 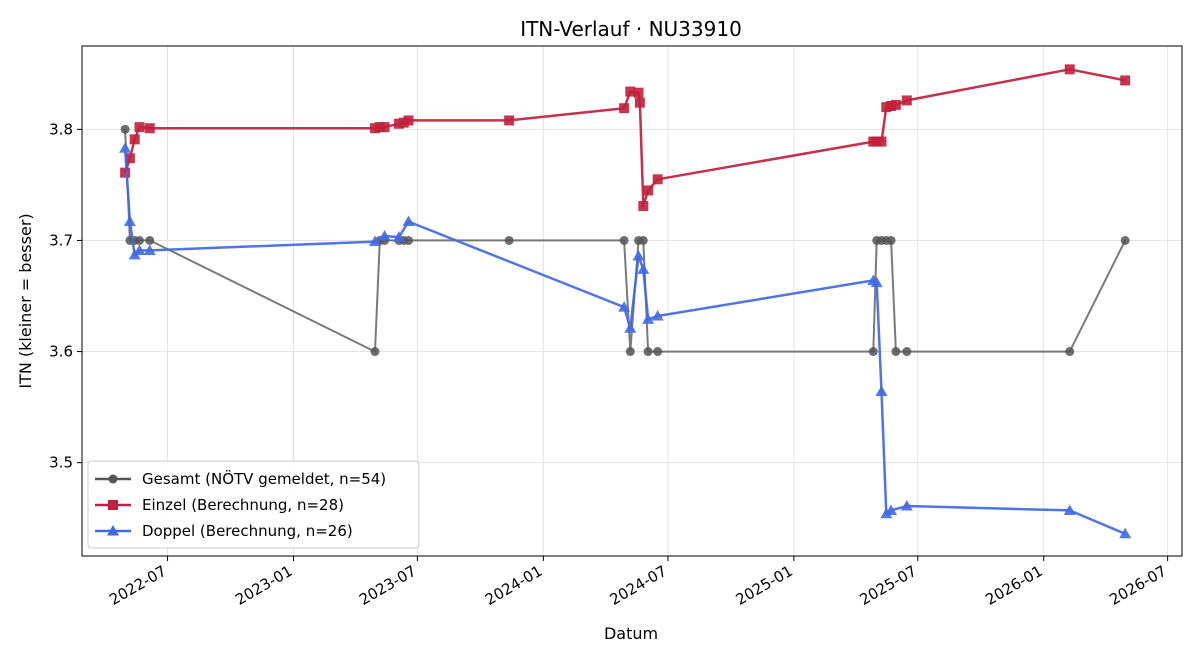 What do you see at coordinates (247, 531) in the screenshot?
I see `legend-label: Doppel (Berechnung, n=26)` at bounding box center [247, 531].